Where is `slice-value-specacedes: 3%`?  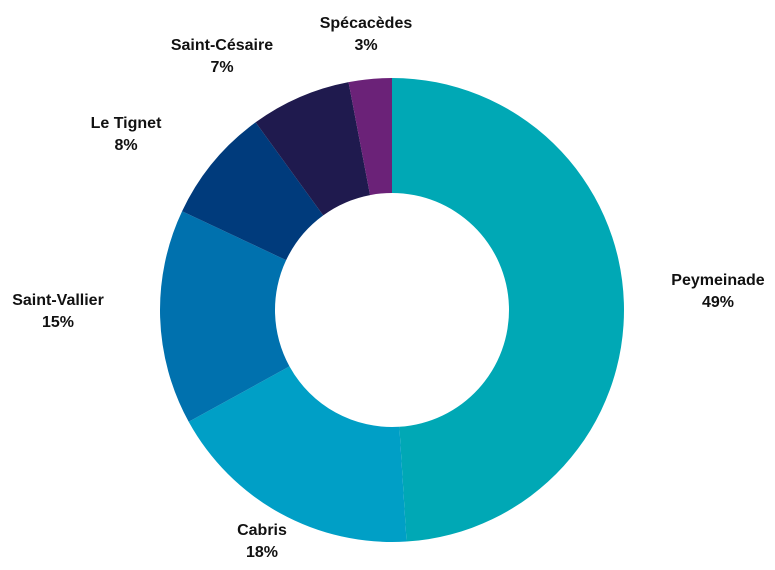
slice-value-specacedes: 3% is located at coordinates (365, 45).